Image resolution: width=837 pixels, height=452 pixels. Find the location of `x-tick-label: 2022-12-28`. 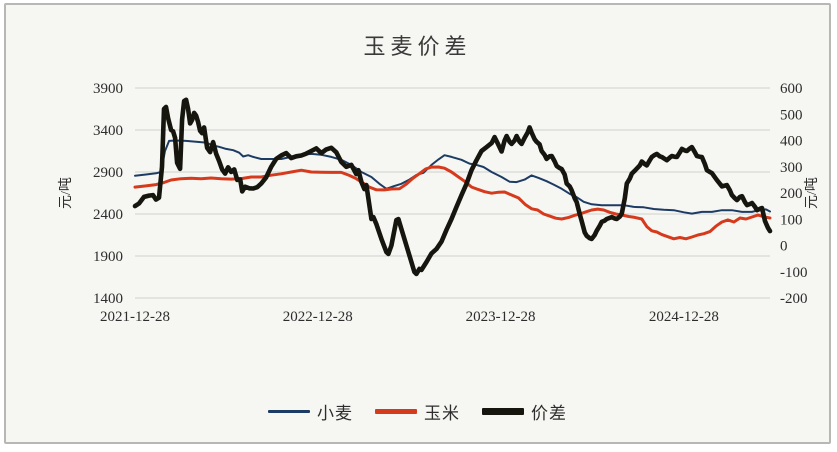

x-tick-label: 2022-12-28 is located at coordinates (318, 317).